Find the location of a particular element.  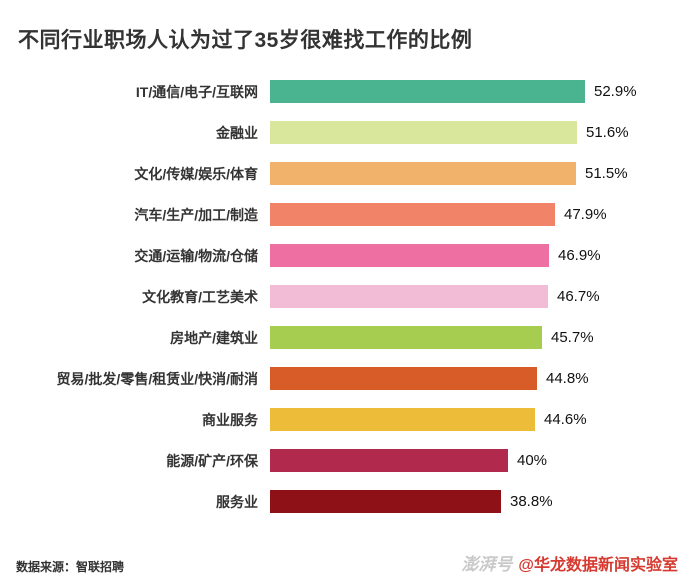

bar-track: 44.8% is located at coordinates (480, 378).